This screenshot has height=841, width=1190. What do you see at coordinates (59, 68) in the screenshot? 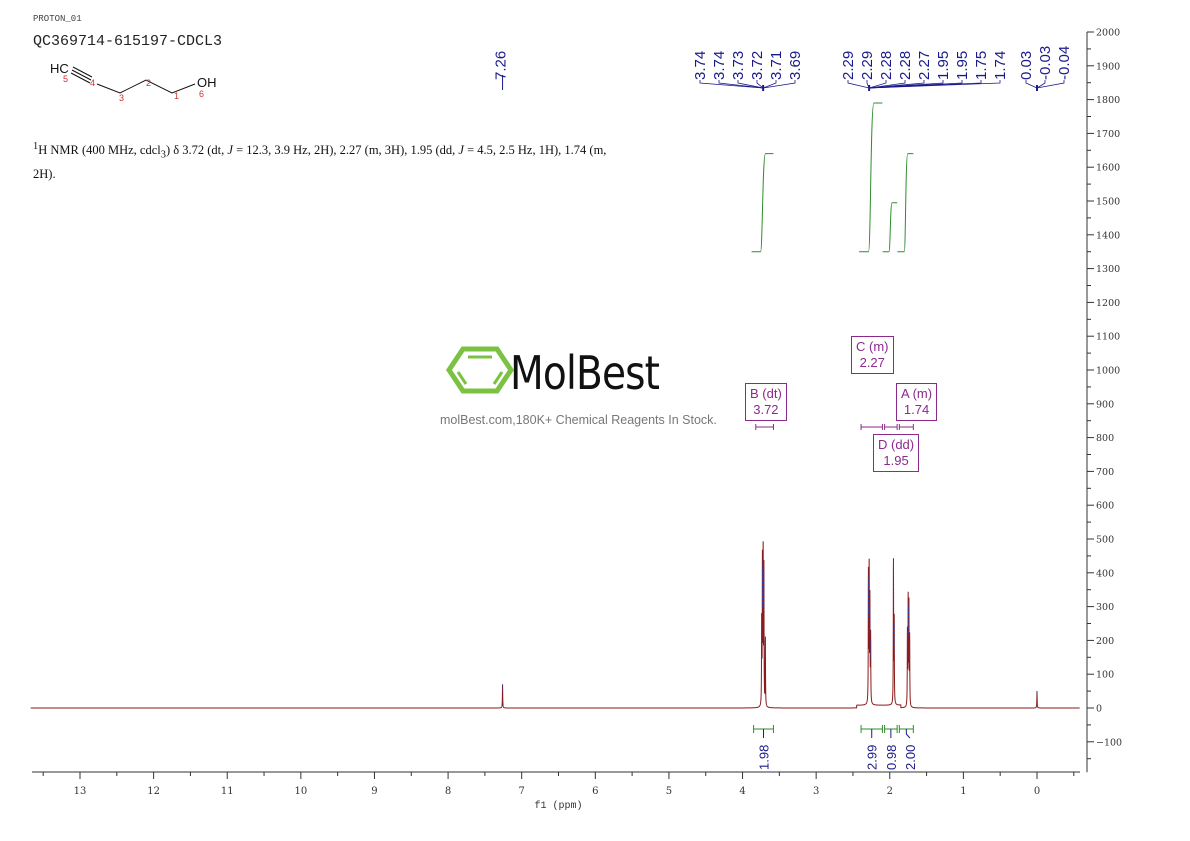
I see `atom-hc: HC` at bounding box center [59, 68].